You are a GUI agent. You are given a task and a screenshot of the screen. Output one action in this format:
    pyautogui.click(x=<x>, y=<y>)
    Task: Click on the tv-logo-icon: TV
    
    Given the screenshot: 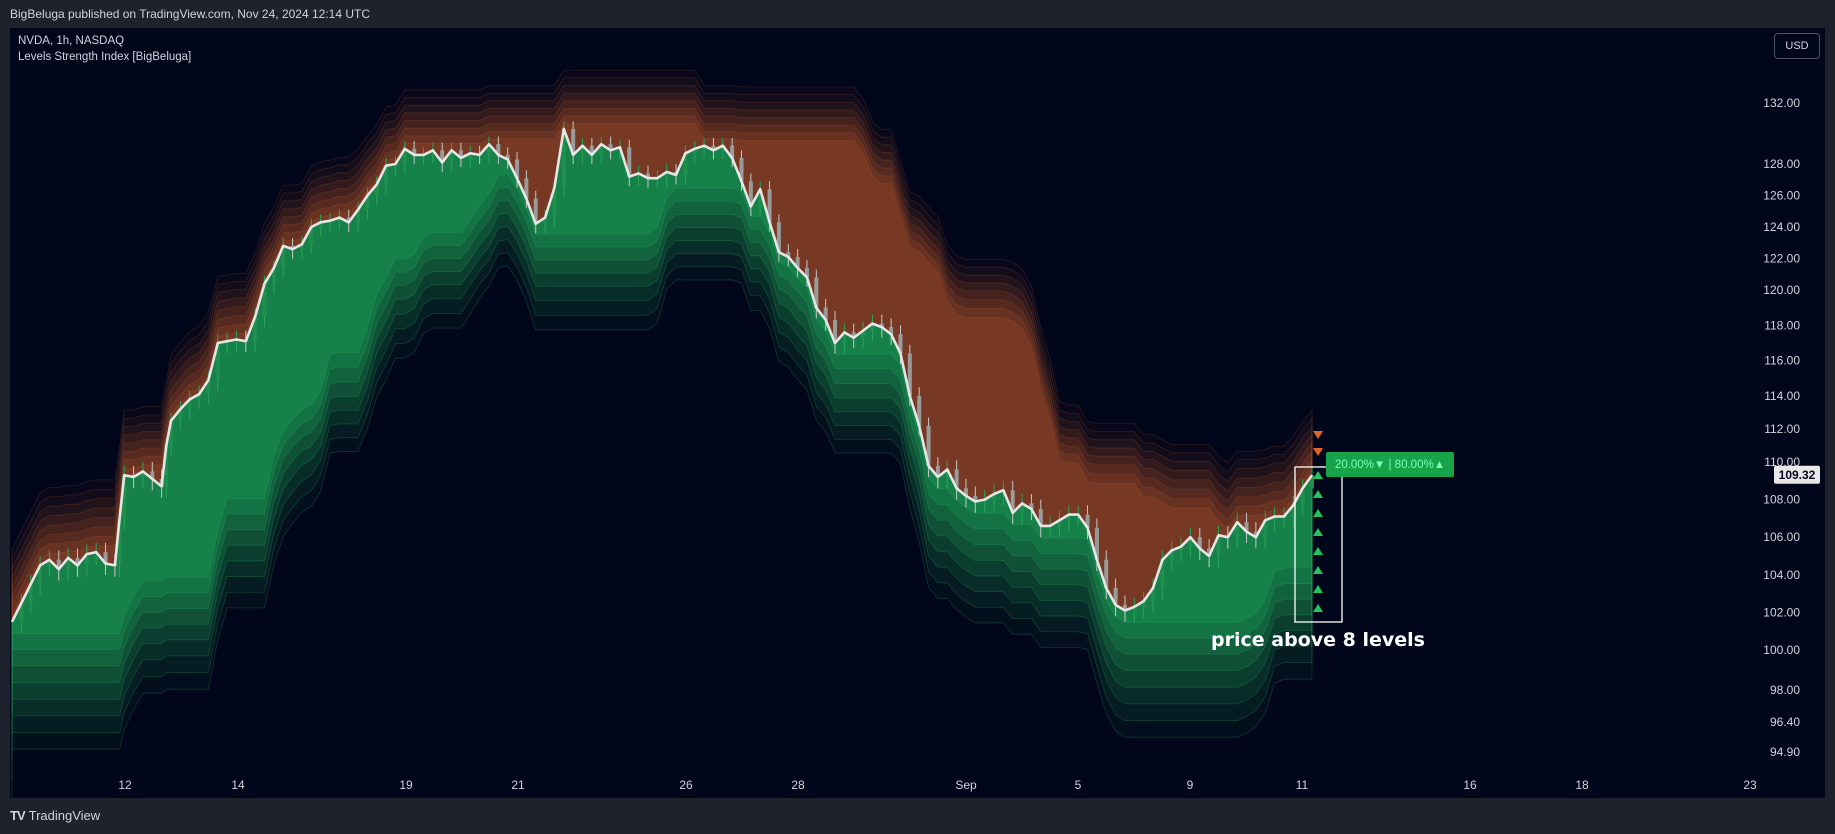 What is the action you would take?
    pyautogui.click(x=18, y=815)
    